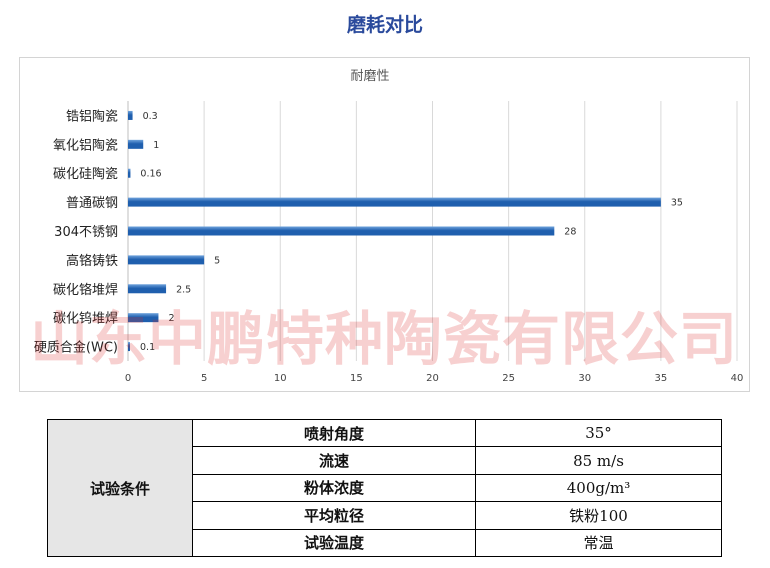 The width and height of the screenshot is (770, 568). Describe the element at coordinates (598, 460) in the screenshot. I see `value-cell: 85 m/s` at that location.